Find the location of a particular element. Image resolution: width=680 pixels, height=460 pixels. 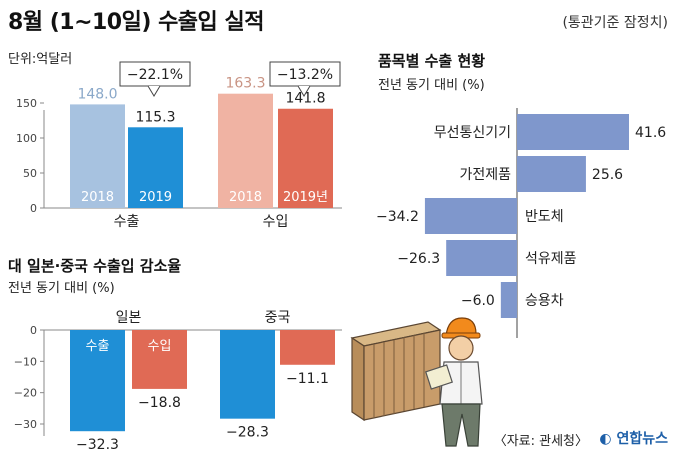

products-value-label: 25.6 is located at coordinates (607, 175).